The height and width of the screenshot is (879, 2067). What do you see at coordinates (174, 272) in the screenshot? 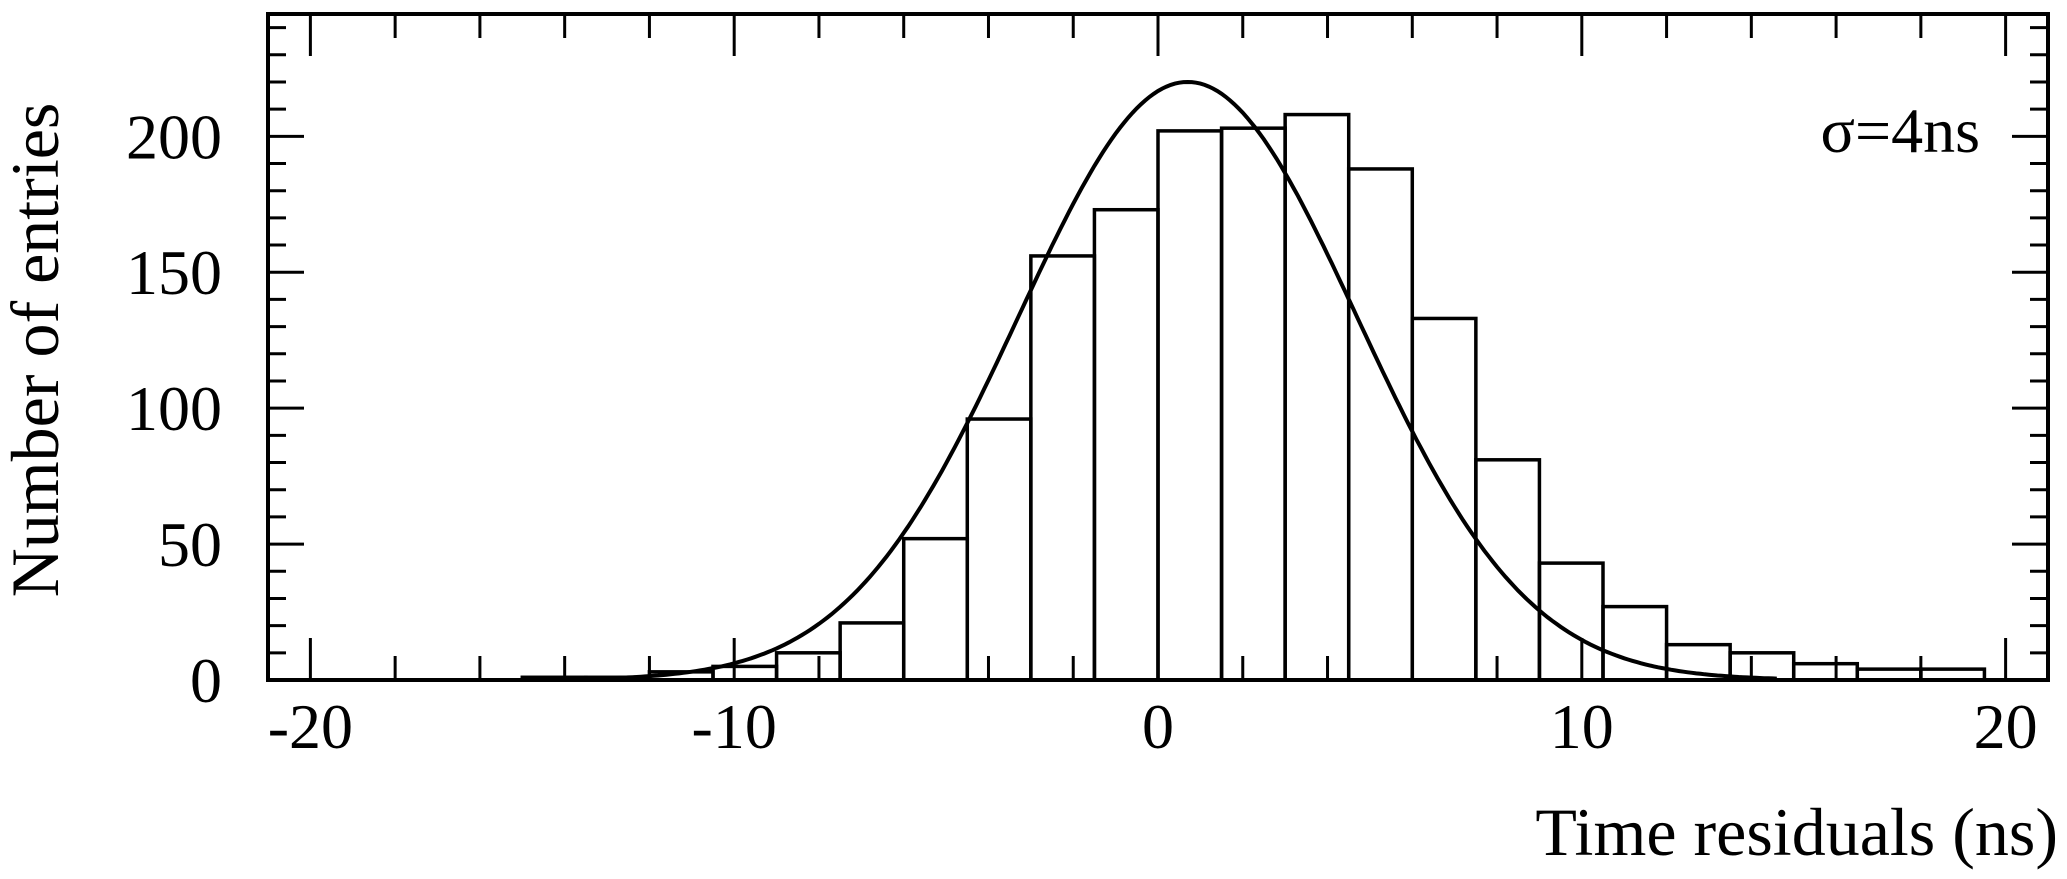
I see `y-tick-label: 150` at bounding box center [174, 272].